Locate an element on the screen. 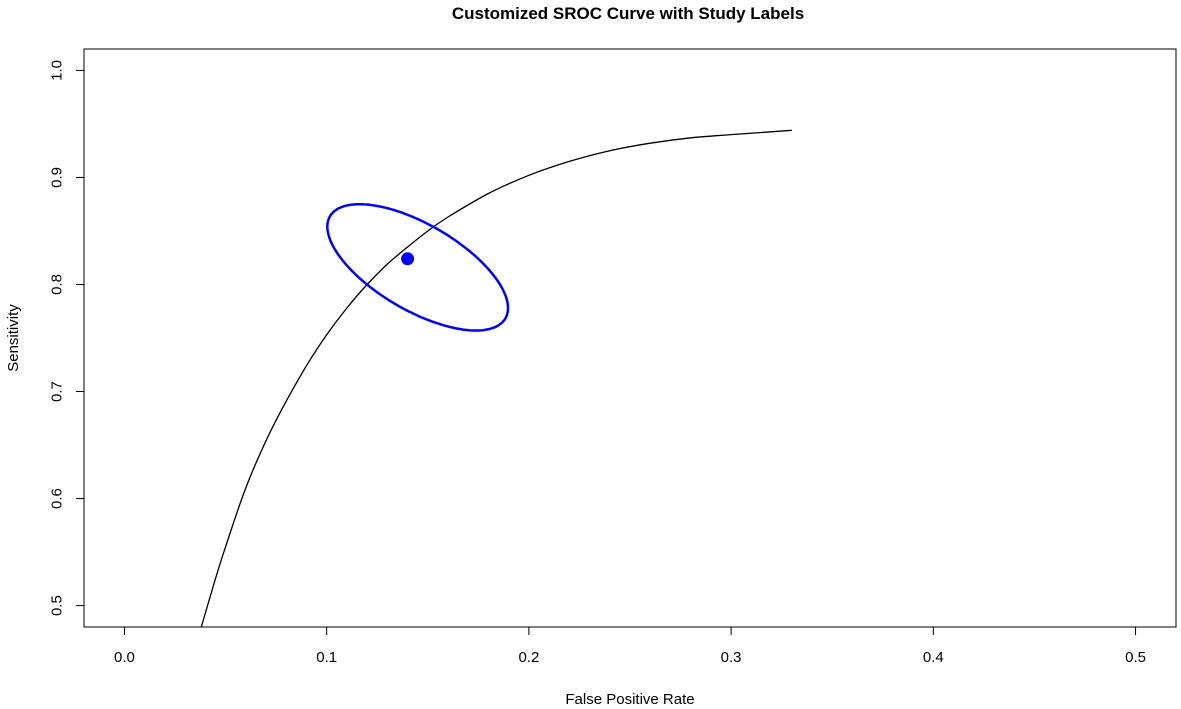  y-tick-label: 0.6 is located at coordinates (57, 498).